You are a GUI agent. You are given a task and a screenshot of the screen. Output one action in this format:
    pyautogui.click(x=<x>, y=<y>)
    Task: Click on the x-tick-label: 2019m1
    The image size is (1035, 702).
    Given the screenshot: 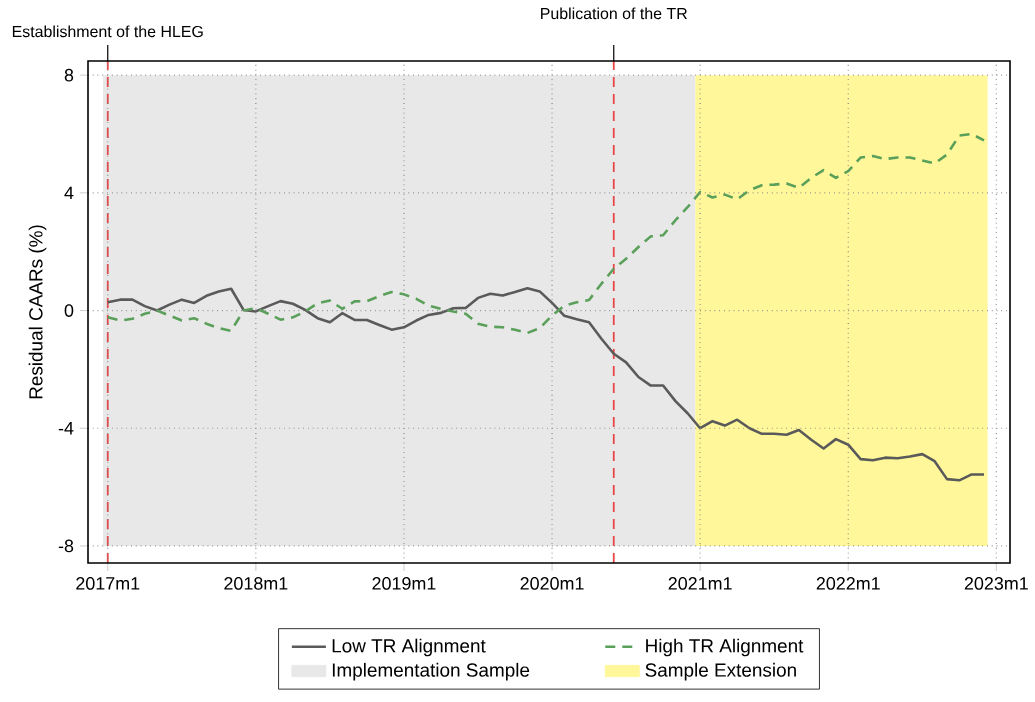 What is the action you would take?
    pyautogui.click(x=404, y=583)
    